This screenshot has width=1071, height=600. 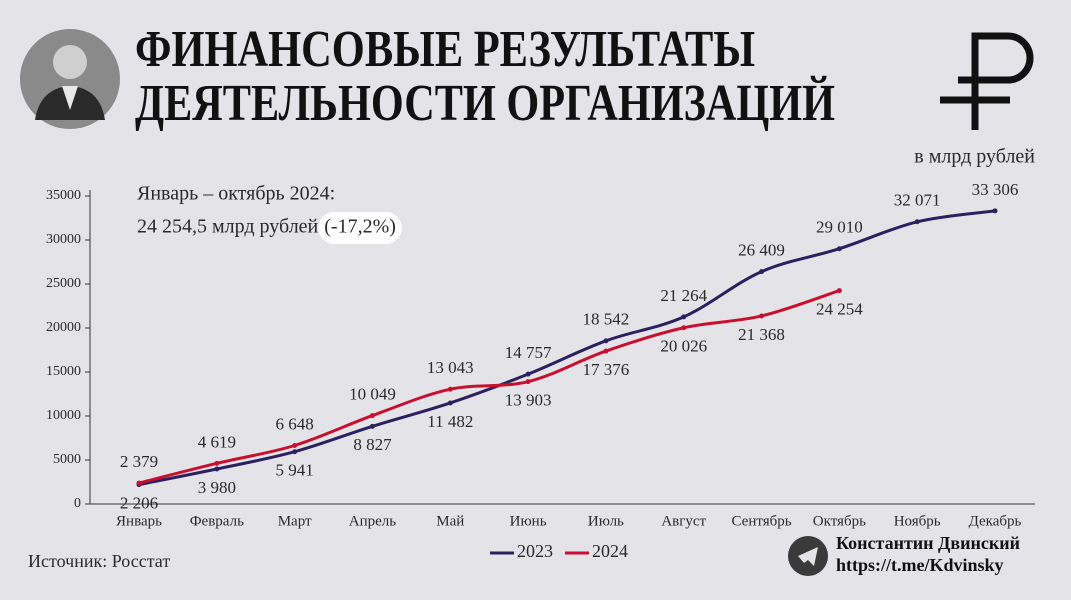 What do you see at coordinates (528, 400) in the screenshot?
I see `value-label: 13 903` at bounding box center [528, 400].